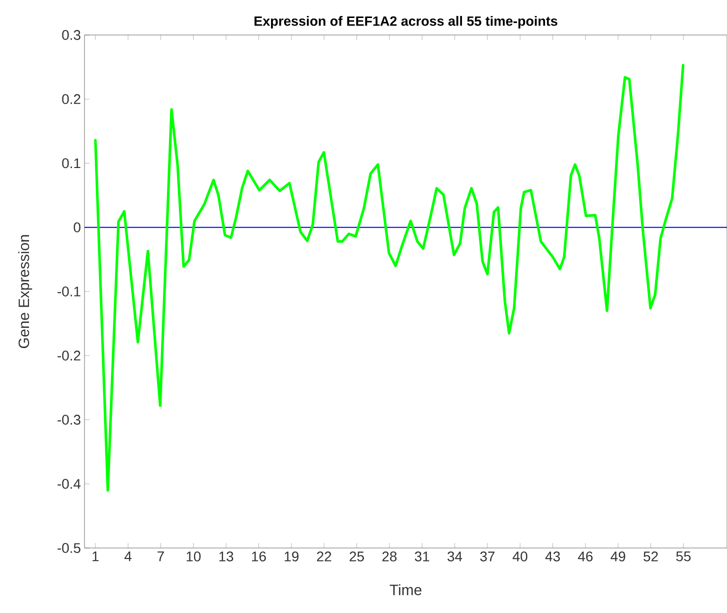 This screenshot has height=613, width=727. I want to click on x-tick-label: 43, so click(552, 557).